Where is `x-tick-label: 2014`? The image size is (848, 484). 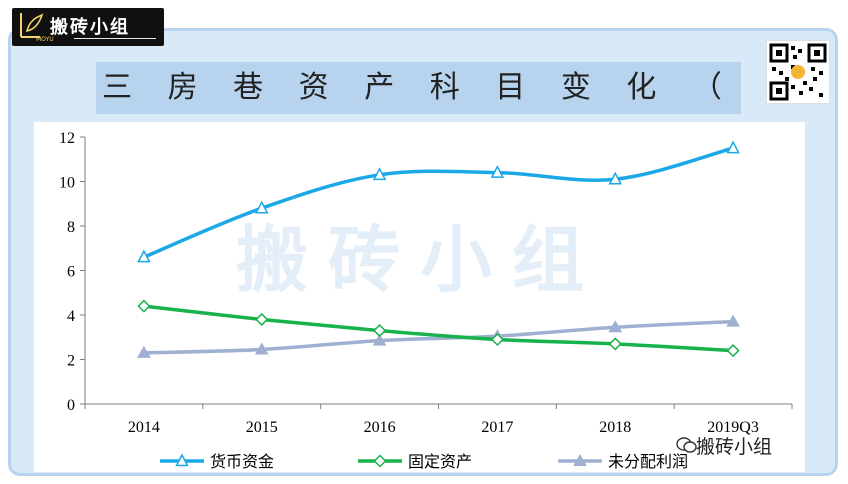 x-tick-label: 2014 is located at coordinates (144, 427).